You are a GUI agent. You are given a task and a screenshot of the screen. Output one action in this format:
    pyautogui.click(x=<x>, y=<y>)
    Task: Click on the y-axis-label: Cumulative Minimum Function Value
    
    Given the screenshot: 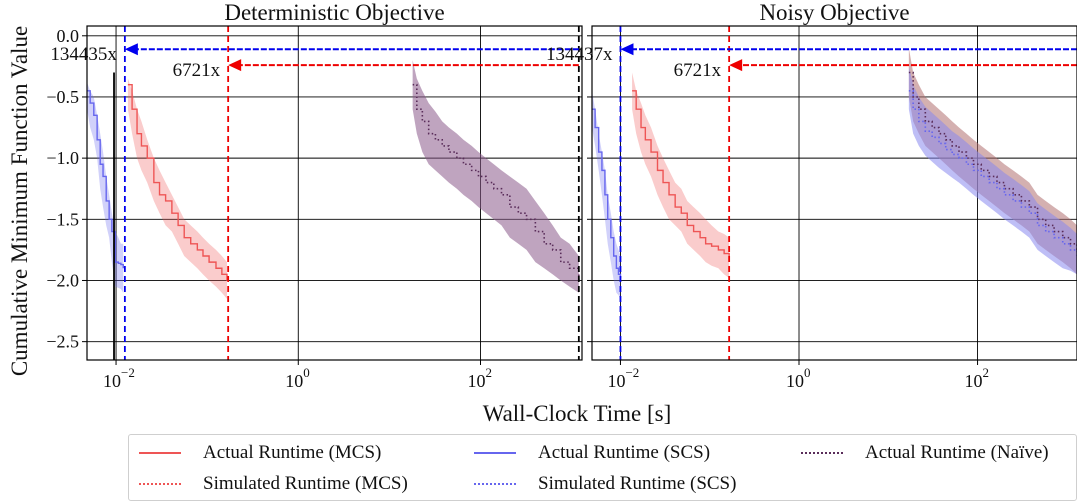 What is the action you would take?
    pyautogui.click(x=19, y=201)
    